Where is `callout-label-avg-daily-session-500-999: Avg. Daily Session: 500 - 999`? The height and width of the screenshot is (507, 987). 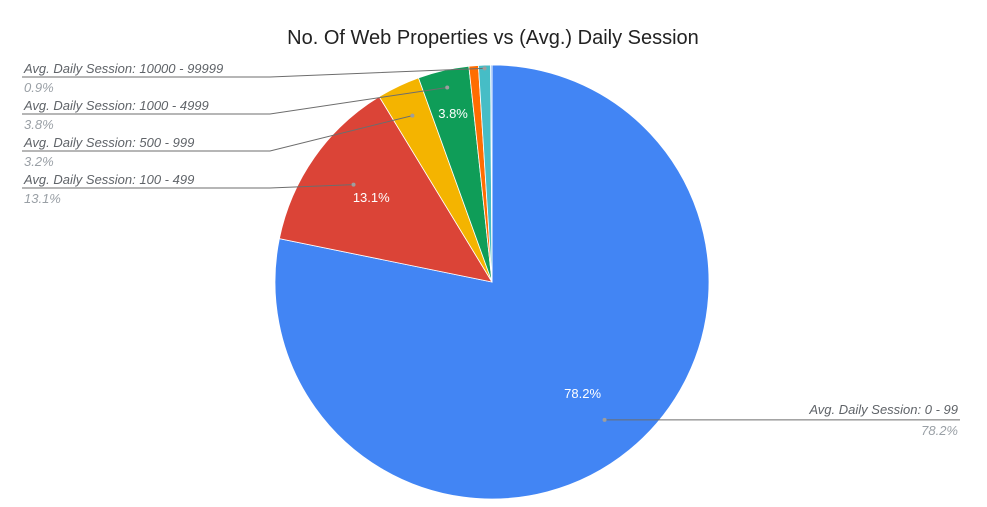 callout-label-avg-daily-session-500-999: Avg. Daily Session: 500 - 999 is located at coordinates (108, 142).